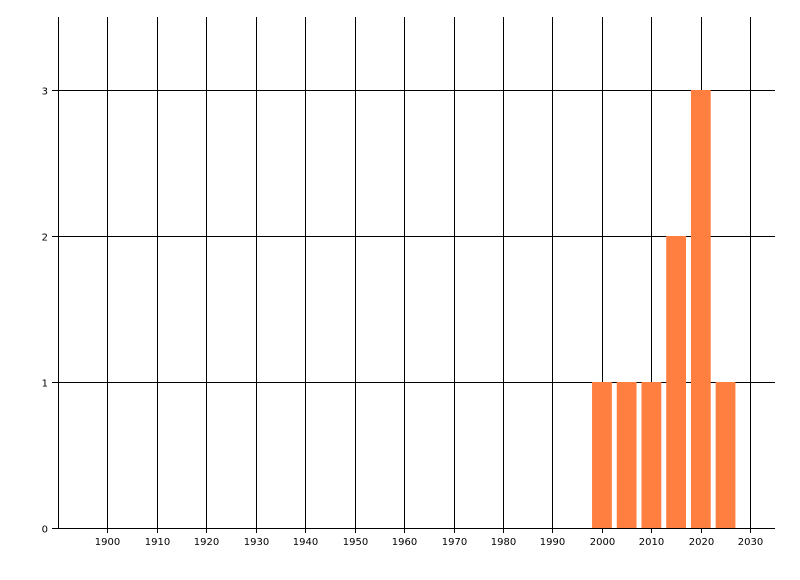  Describe the element at coordinates (651, 542) in the screenshot. I see `x-tick-label: 2010` at that location.